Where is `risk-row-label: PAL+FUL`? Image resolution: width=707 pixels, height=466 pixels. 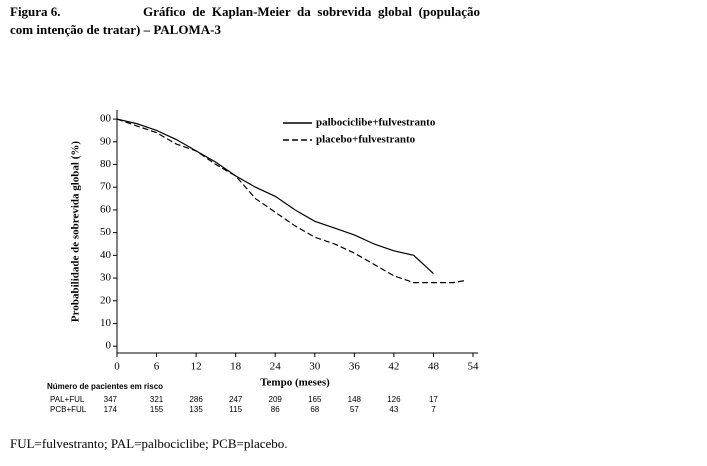
risk-row-label: PAL+FUL is located at coordinates (67, 399).